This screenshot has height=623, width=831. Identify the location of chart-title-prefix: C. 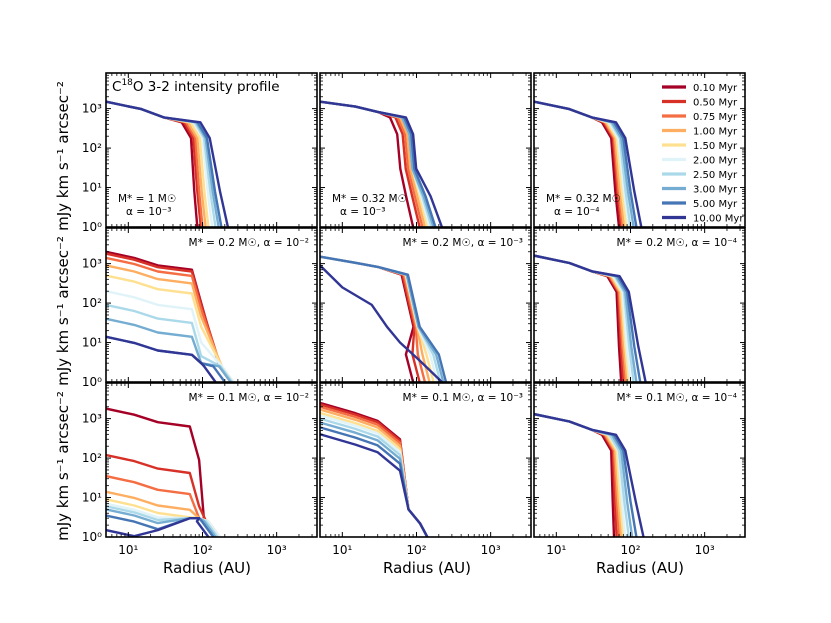
(116, 87).